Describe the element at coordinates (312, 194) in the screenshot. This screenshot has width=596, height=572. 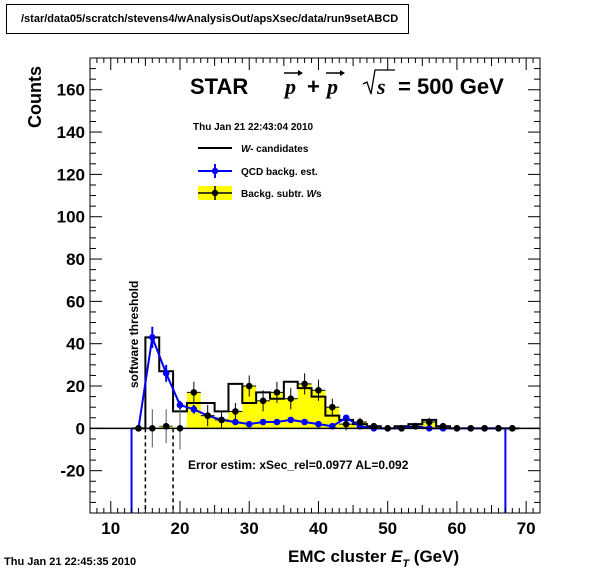
I see `legend-subtr-italic: W` at that location.